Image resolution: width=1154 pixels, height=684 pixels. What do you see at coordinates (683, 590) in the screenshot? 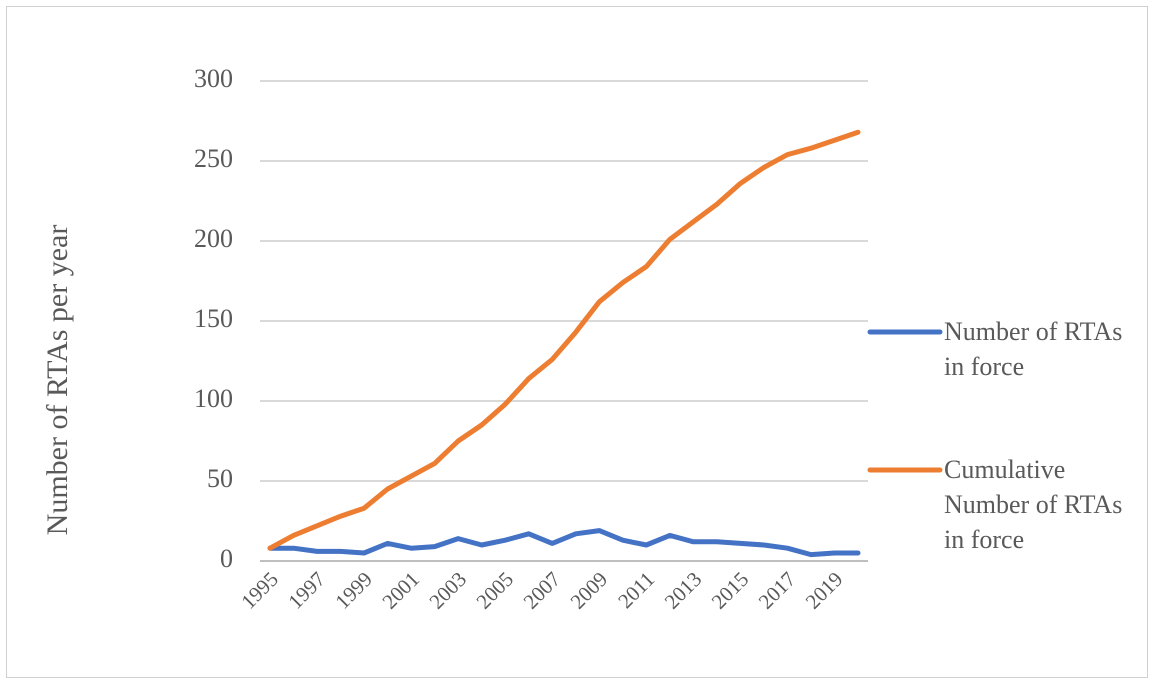
I see `x-tick-label: 2013` at bounding box center [683, 590].